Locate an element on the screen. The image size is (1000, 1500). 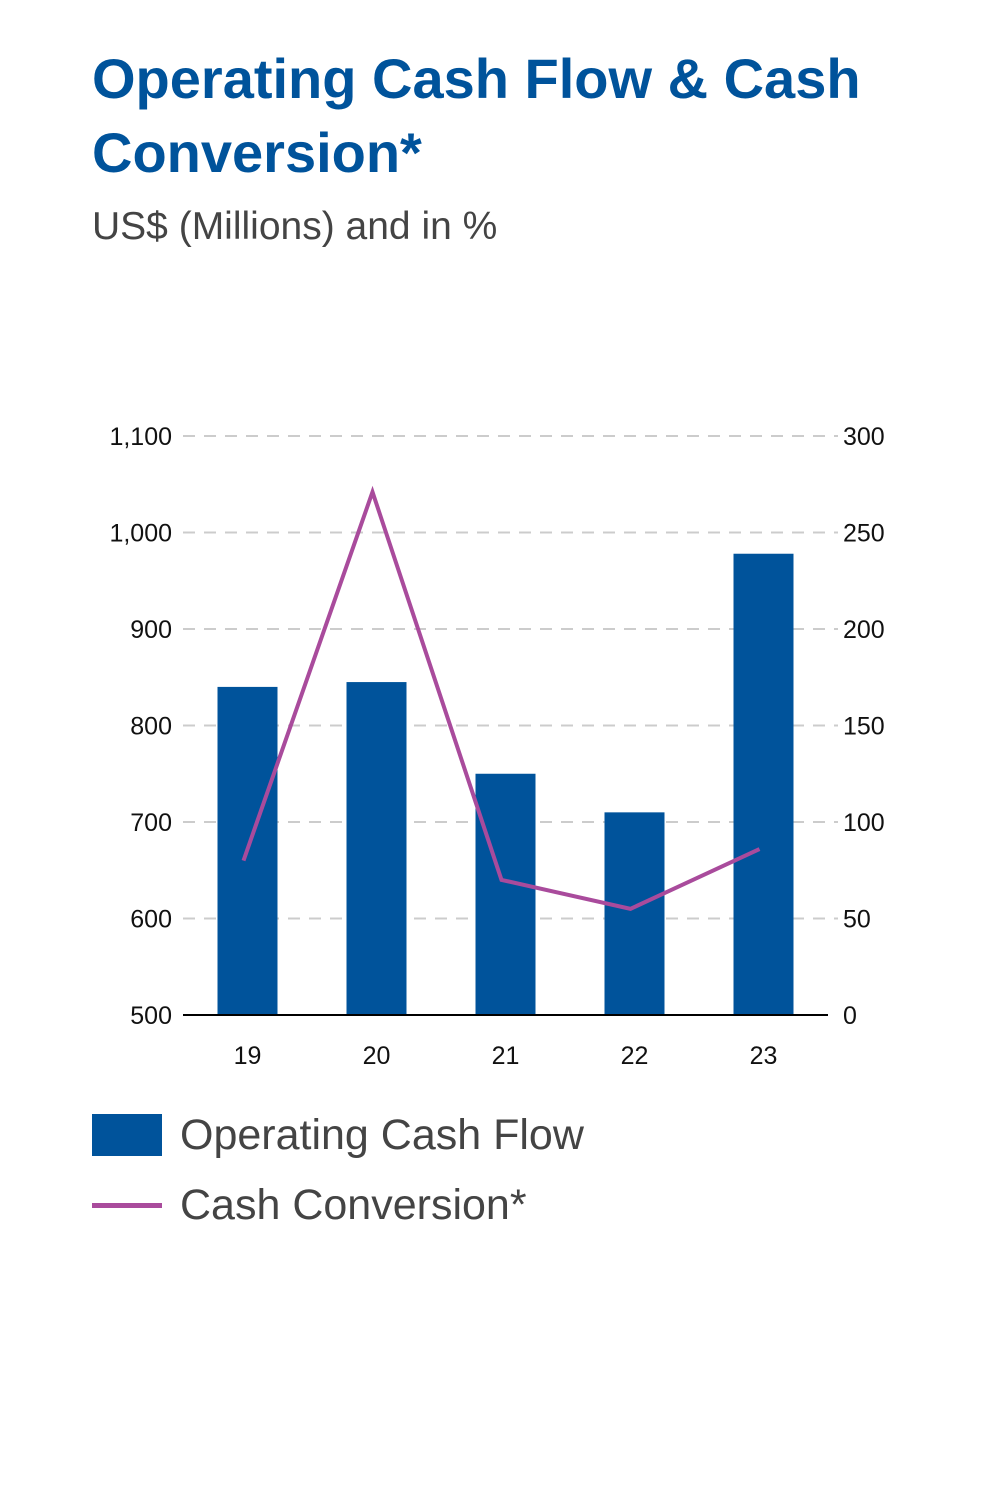
x-tick-label: 20 is located at coordinates (377, 1056).